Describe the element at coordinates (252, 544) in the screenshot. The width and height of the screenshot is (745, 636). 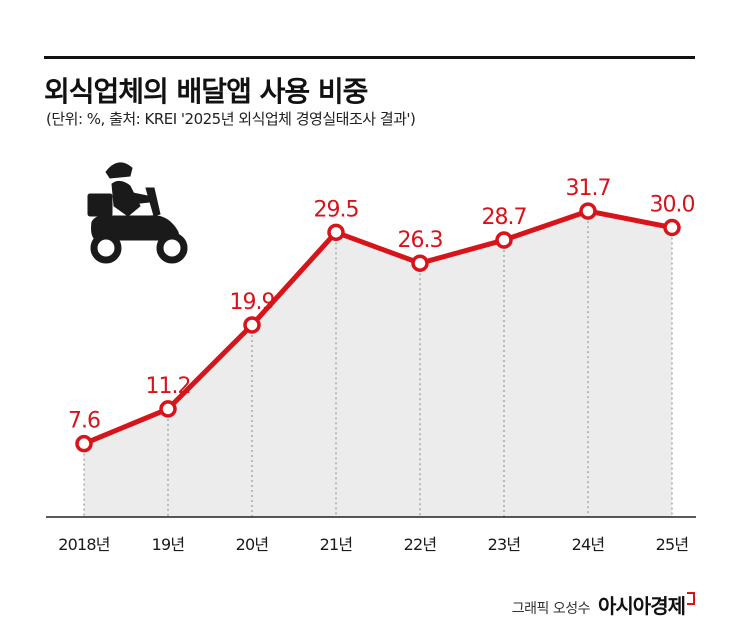
I see `x-tick-label-2: 20년` at that location.